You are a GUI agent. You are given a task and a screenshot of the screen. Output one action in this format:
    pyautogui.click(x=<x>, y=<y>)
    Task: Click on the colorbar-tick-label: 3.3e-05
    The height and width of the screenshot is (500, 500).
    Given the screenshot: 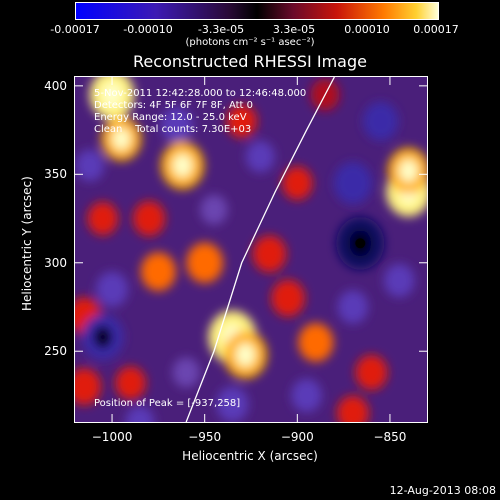 What is the action you would take?
    pyautogui.click(x=294, y=29)
    